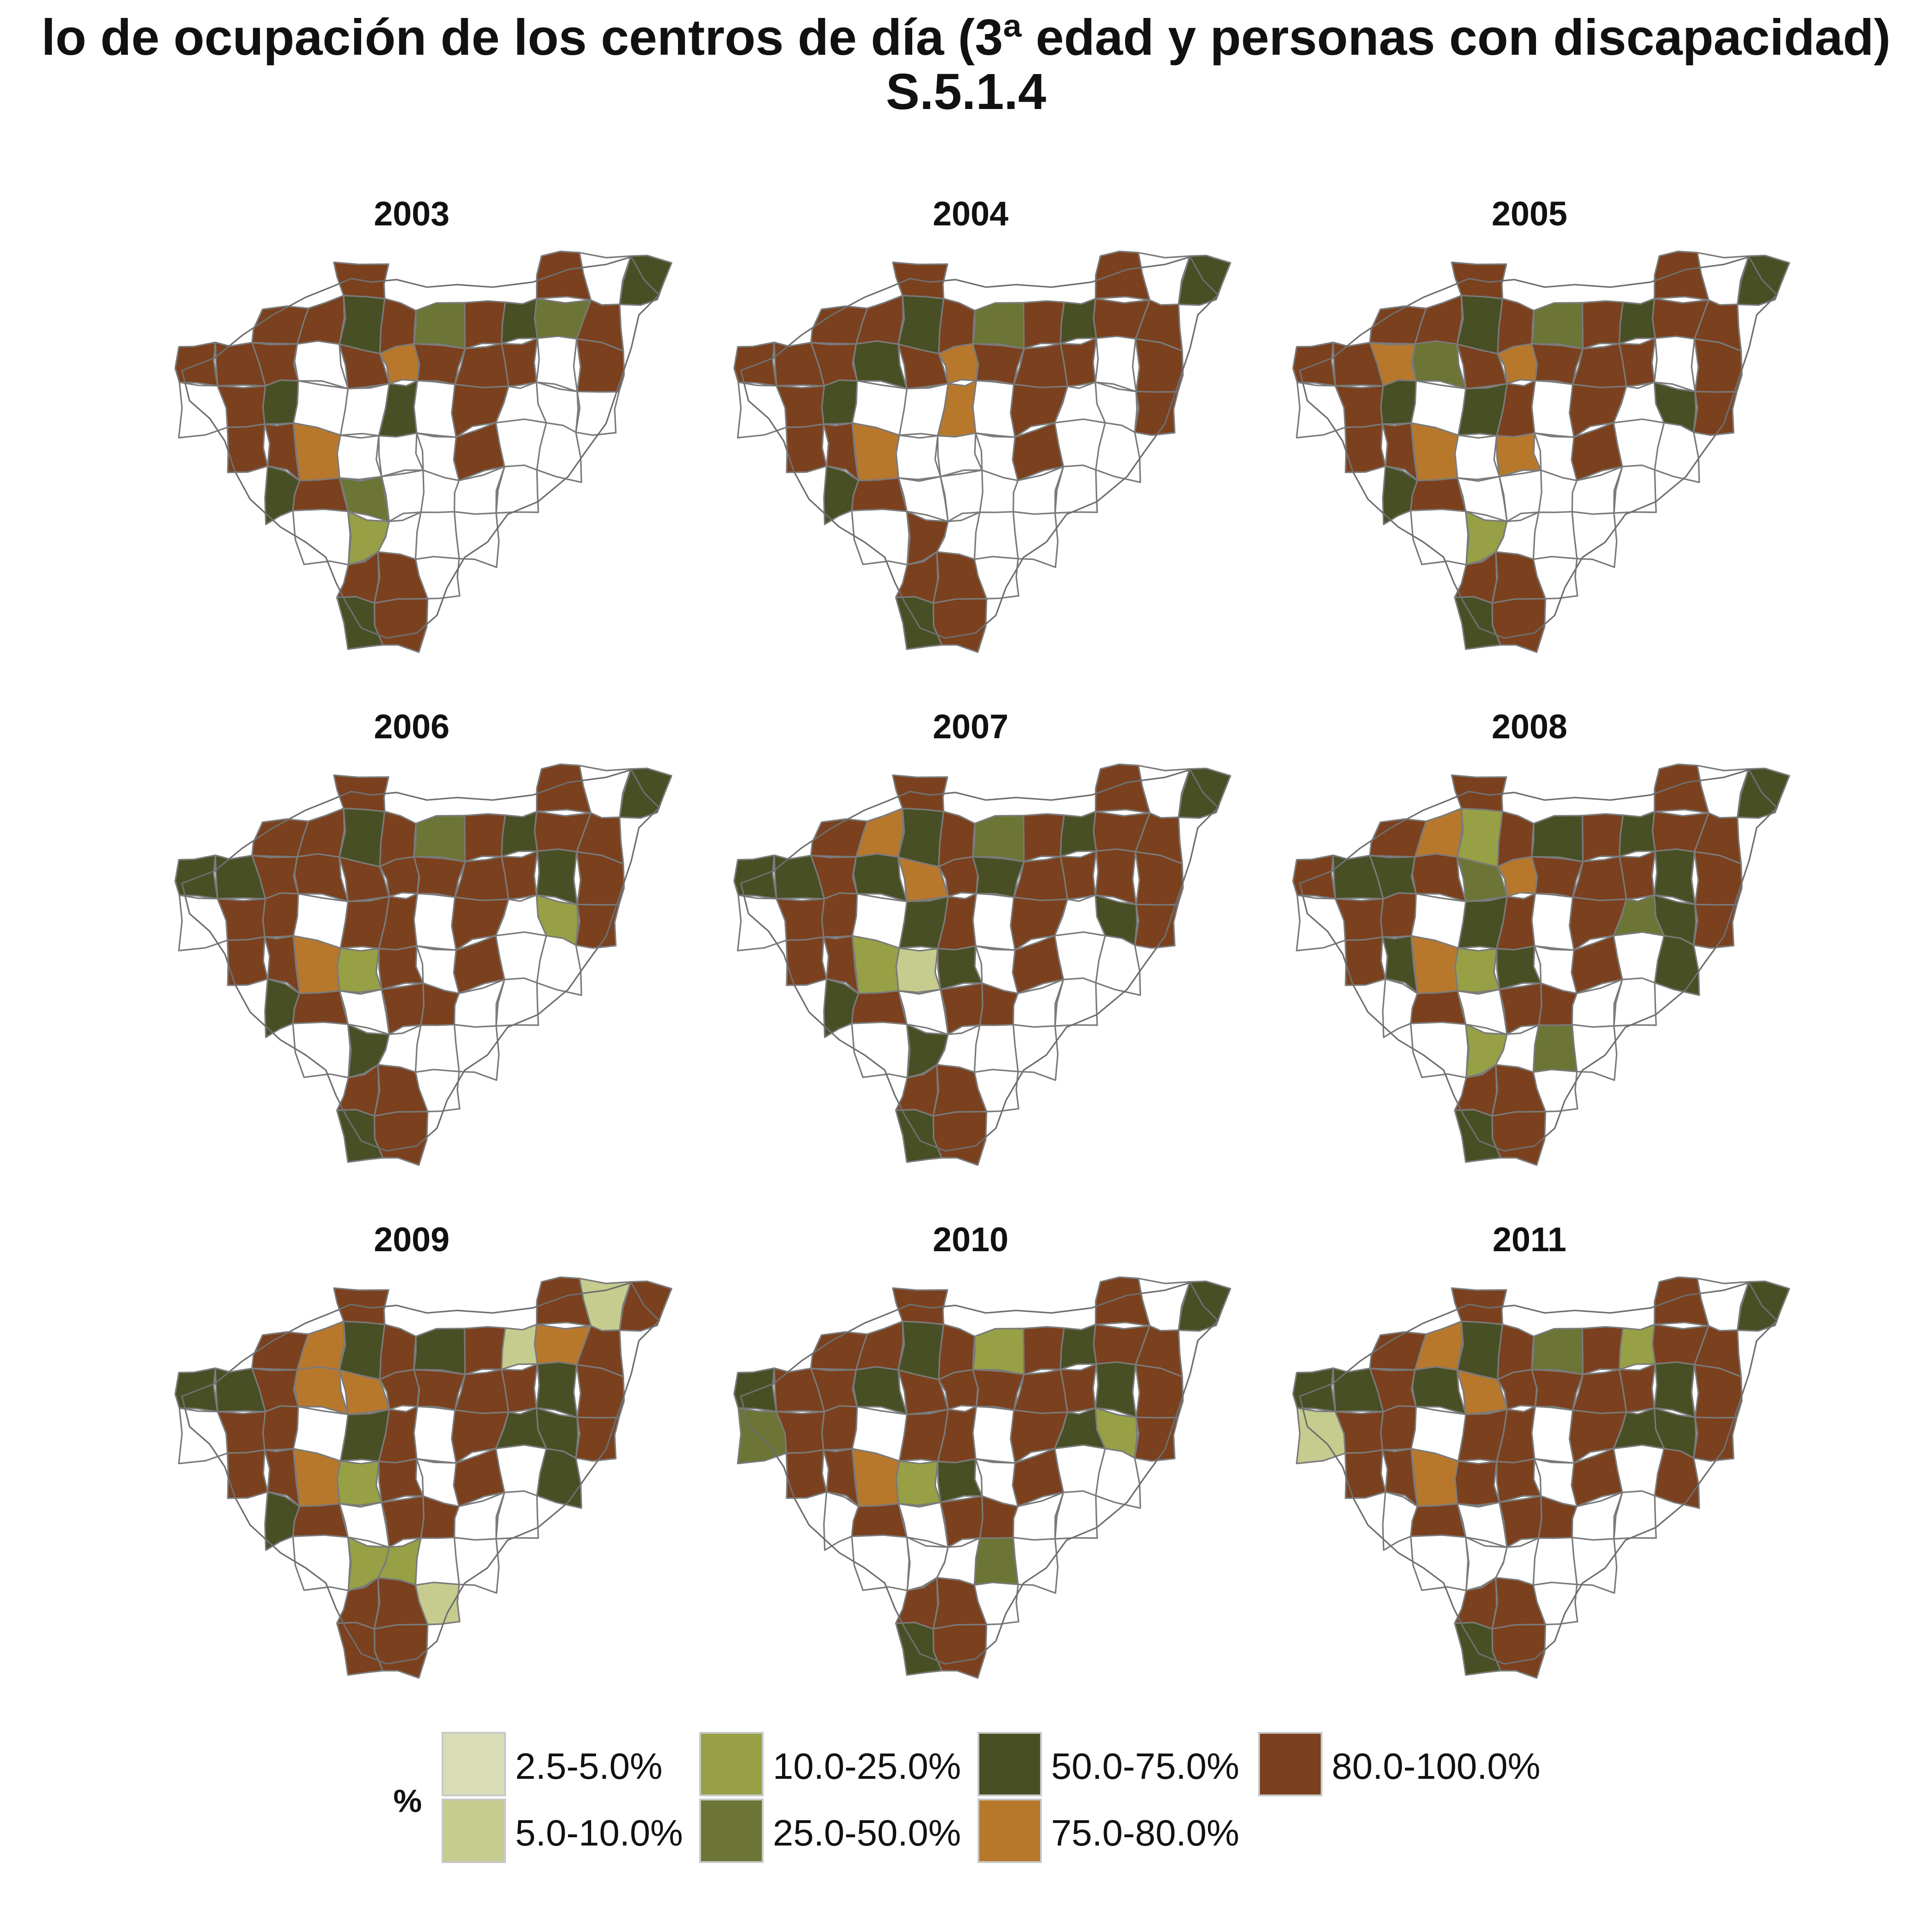  What do you see at coordinates (966, 91) in the screenshot?
I see `chart-subtitle-code: S.5.1.4` at bounding box center [966, 91].